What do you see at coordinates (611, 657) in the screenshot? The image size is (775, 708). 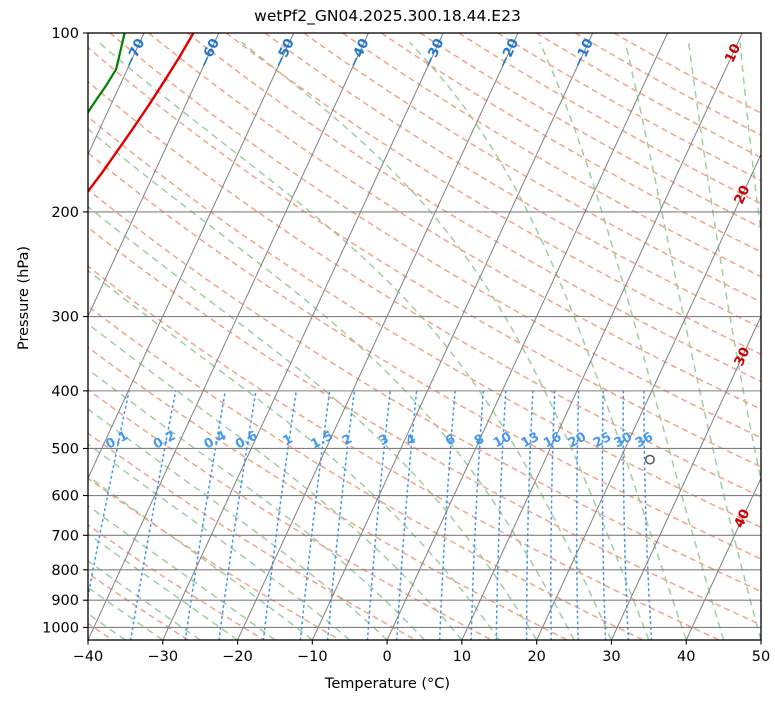 I see `x-tick-label: 30` at bounding box center [611, 657].